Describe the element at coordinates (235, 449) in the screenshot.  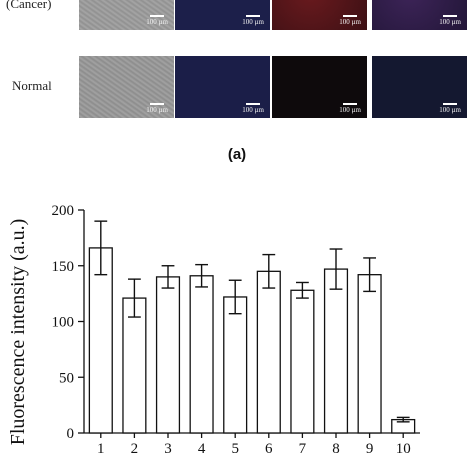
I see `x-tick-label: 5` at that location.